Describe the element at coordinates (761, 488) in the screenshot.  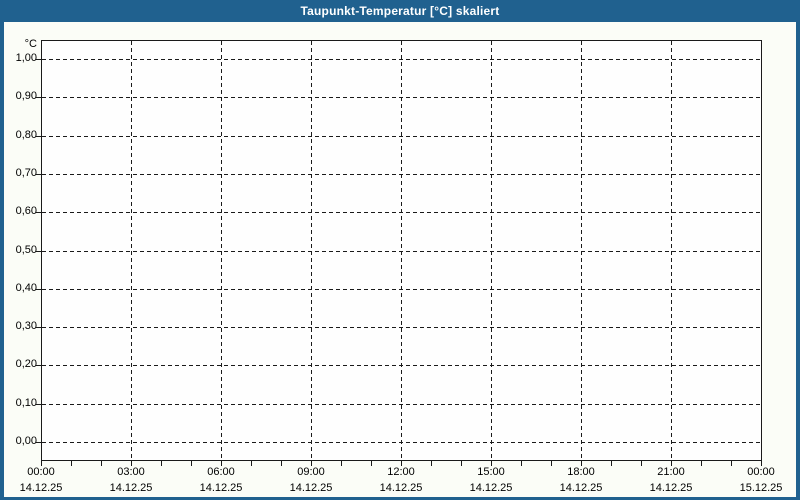
I see `x-tick-date-label: 15.12.25` at that location.